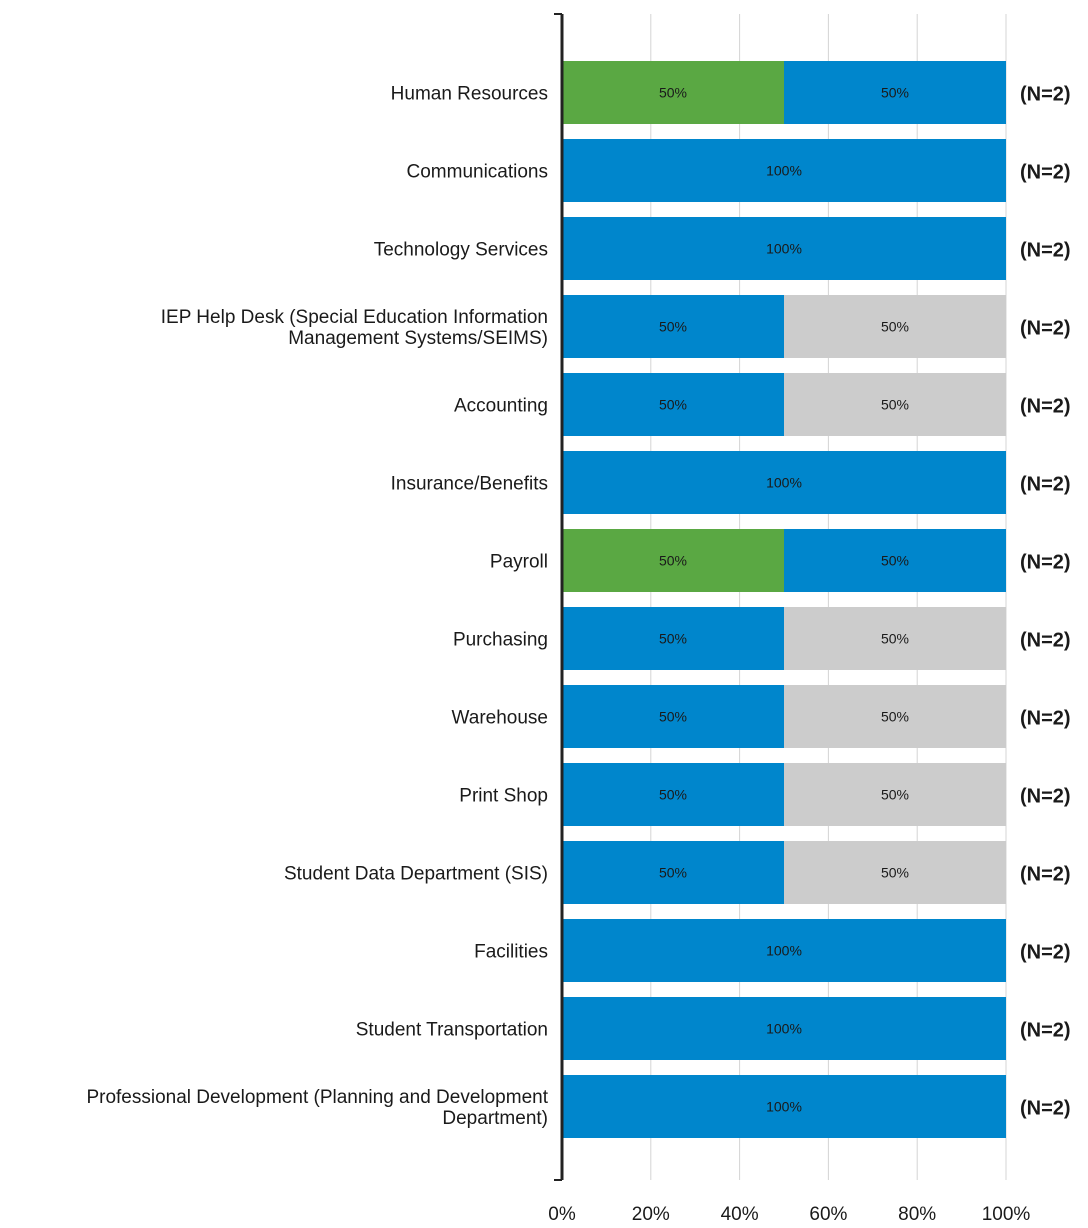 This screenshot has width=1088, height=1228. Describe the element at coordinates (461, 250) in the screenshot. I see `category-label: Technology Services` at that location.